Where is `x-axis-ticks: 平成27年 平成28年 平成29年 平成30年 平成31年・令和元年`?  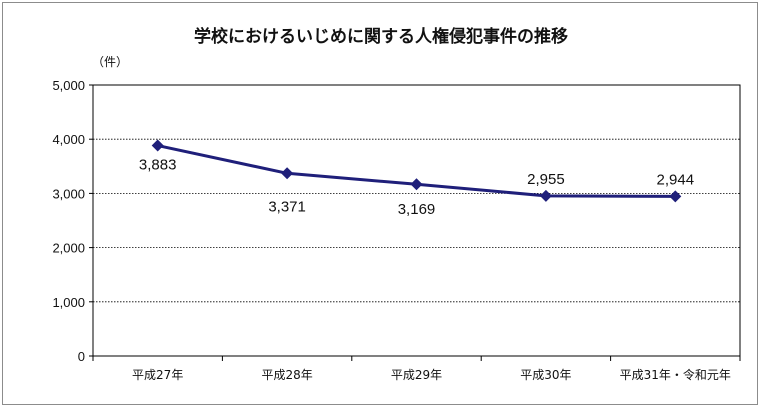
x-axis-ticks: 平成27年 平成28年 平成29年 平成30年 平成31年・令和元年 is located at coordinates (416, 369).